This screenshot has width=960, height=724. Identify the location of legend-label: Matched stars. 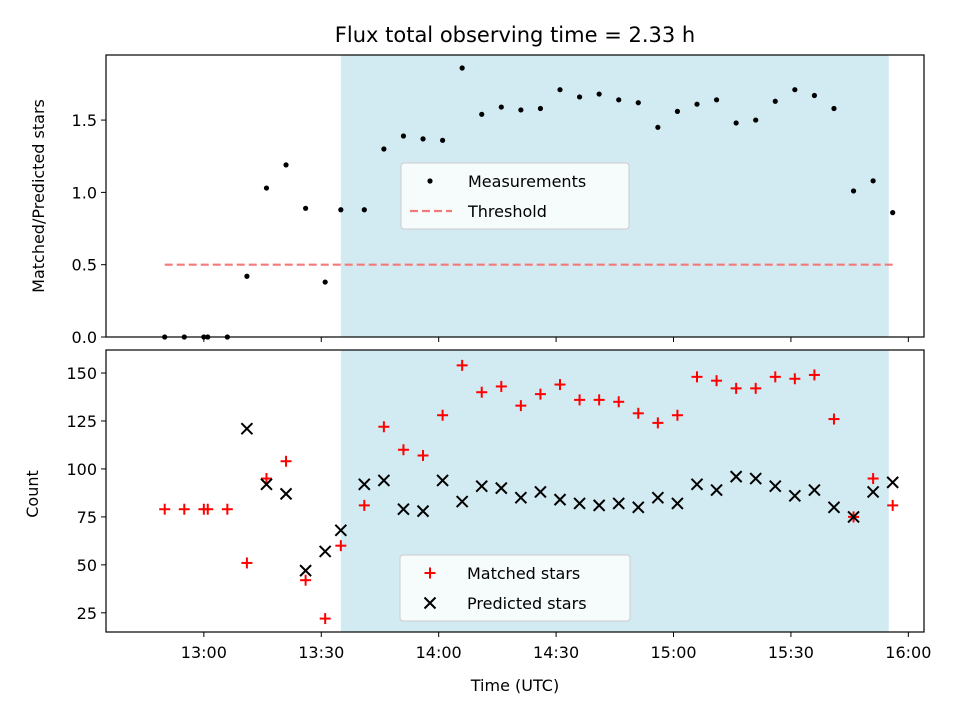
(523, 573).